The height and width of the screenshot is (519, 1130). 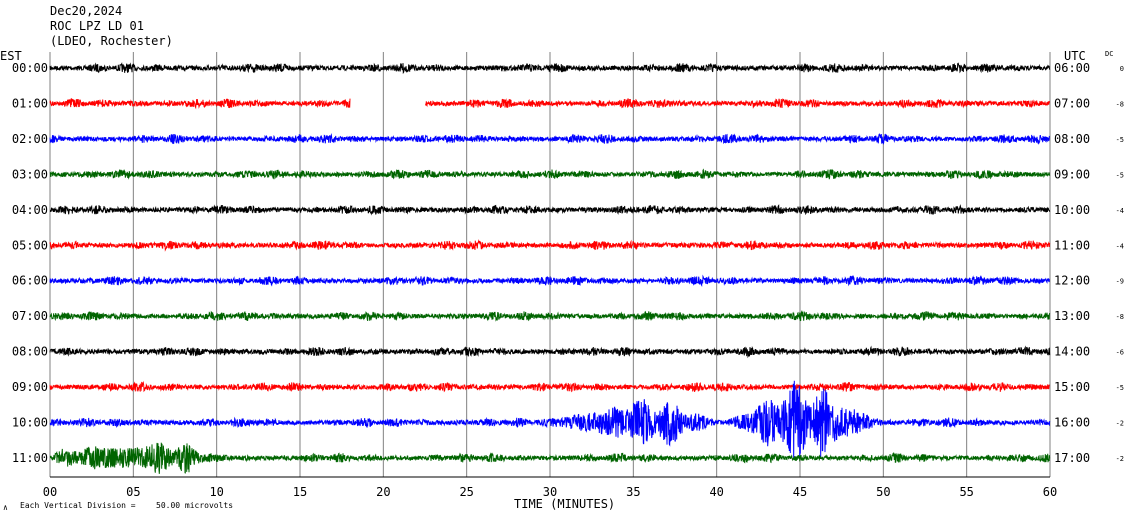 I want to click on x-tick-label: 25, so click(x=466, y=492).